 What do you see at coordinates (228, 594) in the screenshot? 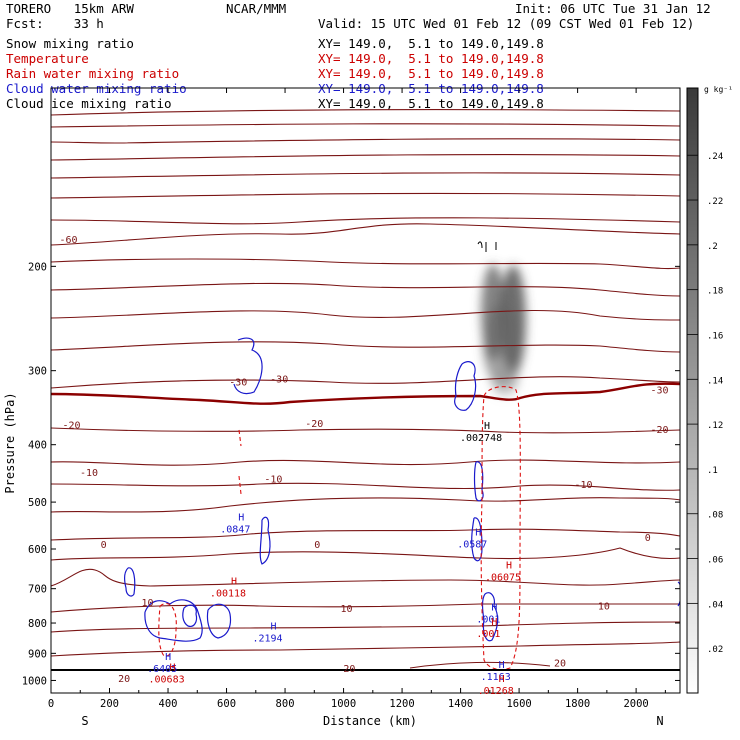
I see `maximum-value: .00118` at bounding box center [228, 594].